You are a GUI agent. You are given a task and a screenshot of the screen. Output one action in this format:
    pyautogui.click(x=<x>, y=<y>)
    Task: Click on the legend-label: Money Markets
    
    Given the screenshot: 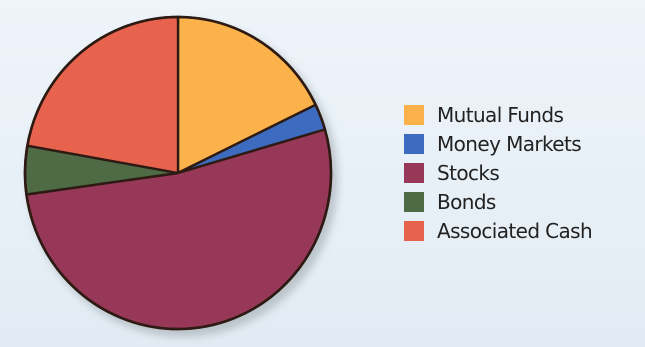 What is the action you would take?
    pyautogui.click(x=509, y=143)
    